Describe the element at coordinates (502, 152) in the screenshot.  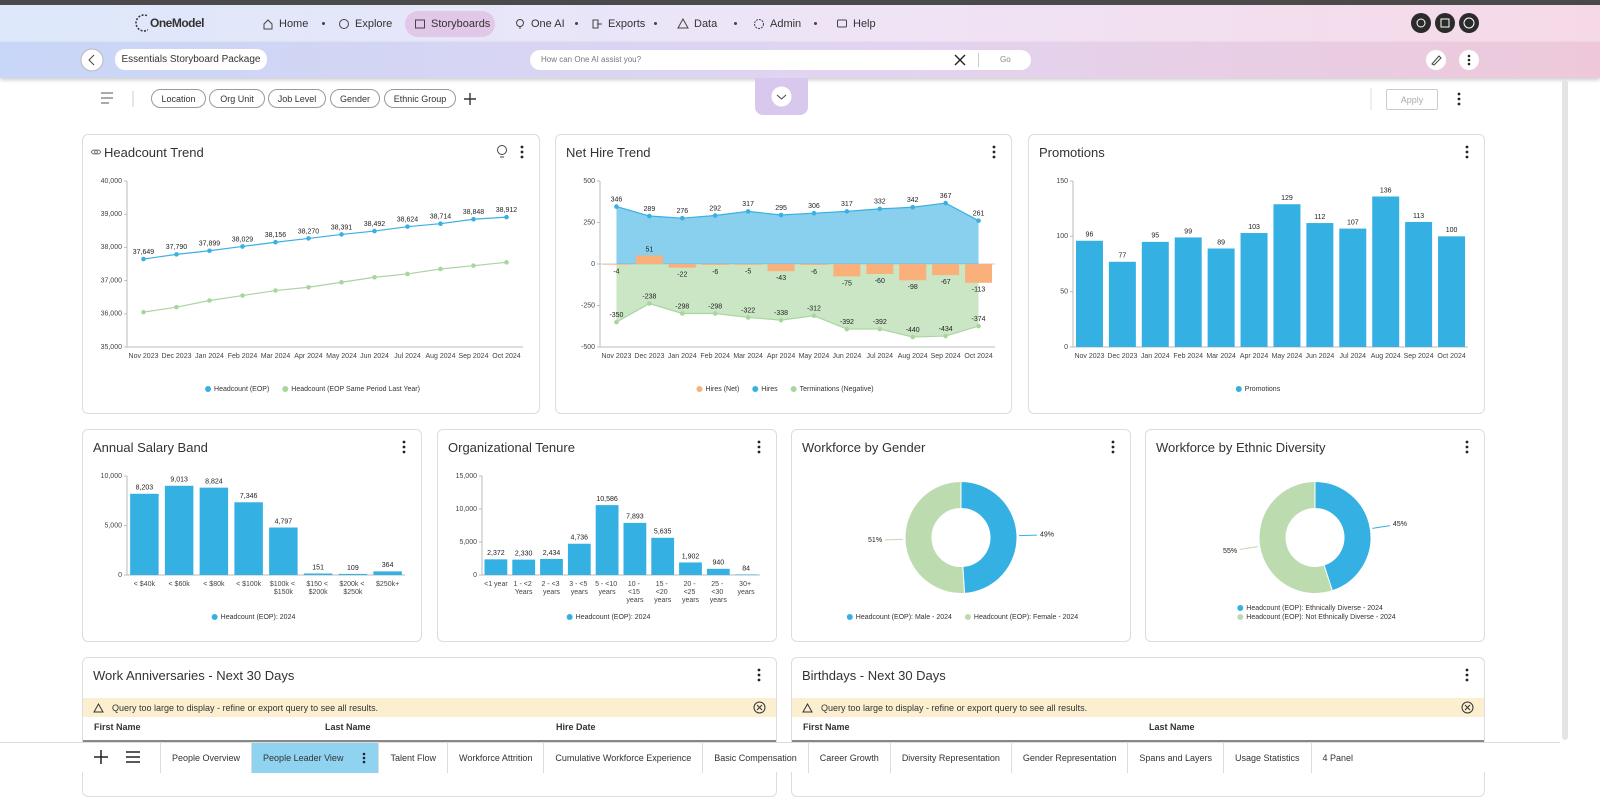
I see `insight-icon` at that location.